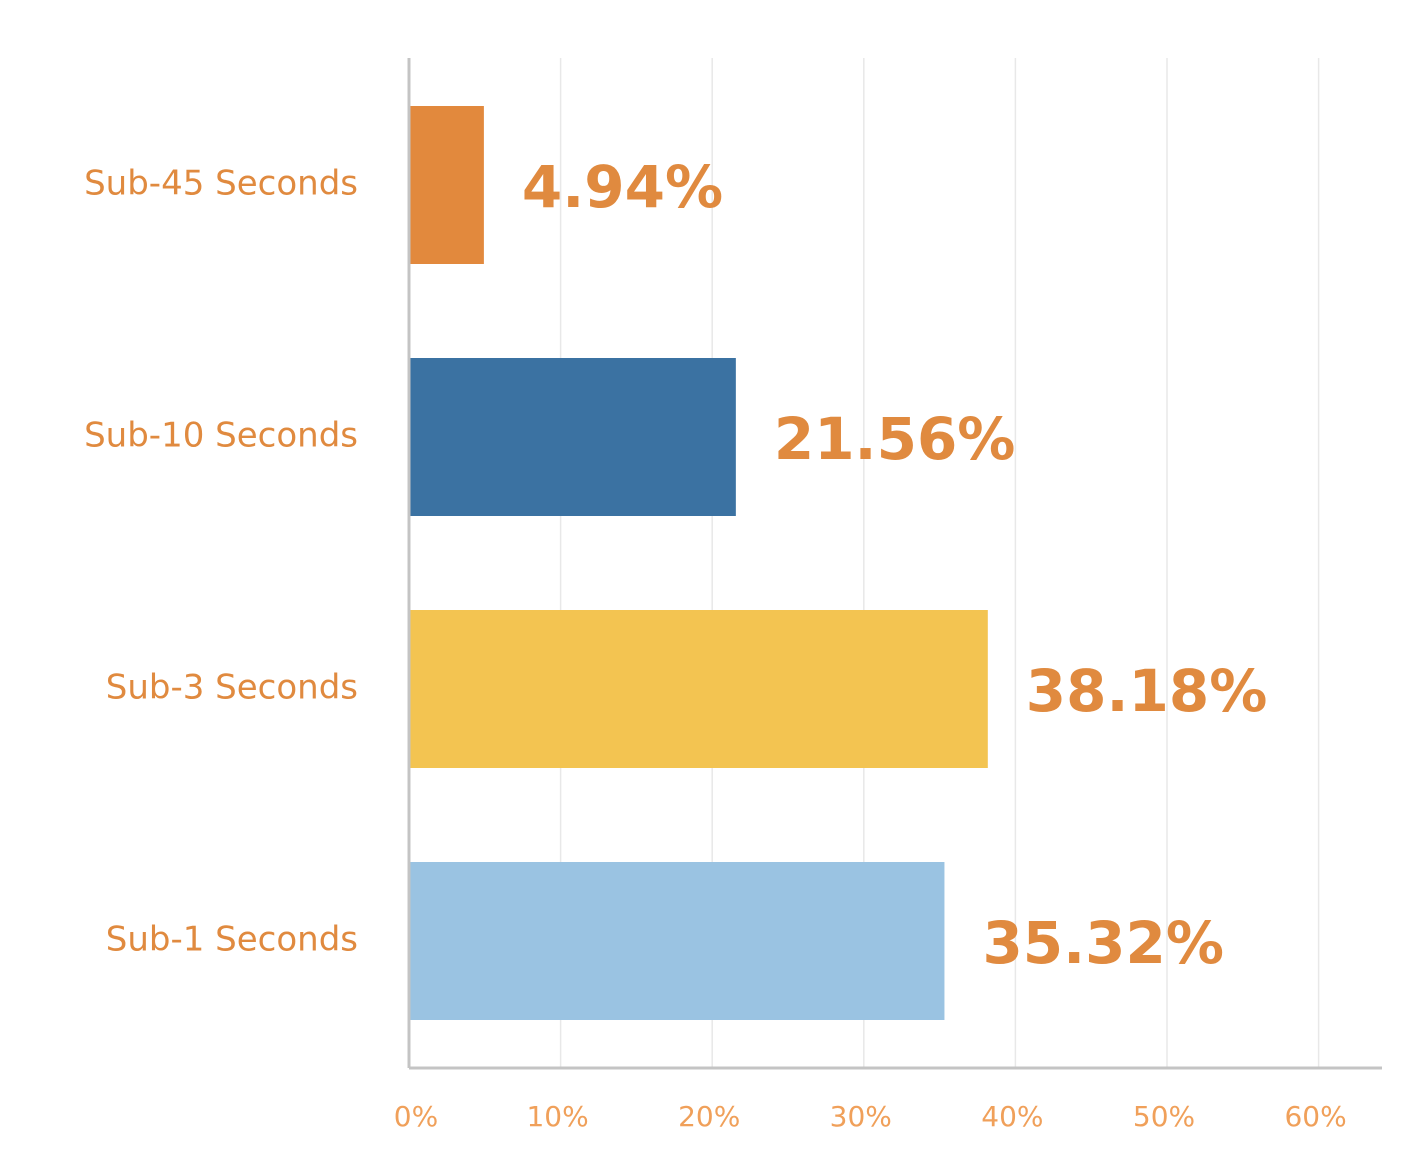 The image size is (1410, 1170). Describe the element at coordinates (709, 1116) in the screenshot. I see `tick-label-20: 20%` at that location.